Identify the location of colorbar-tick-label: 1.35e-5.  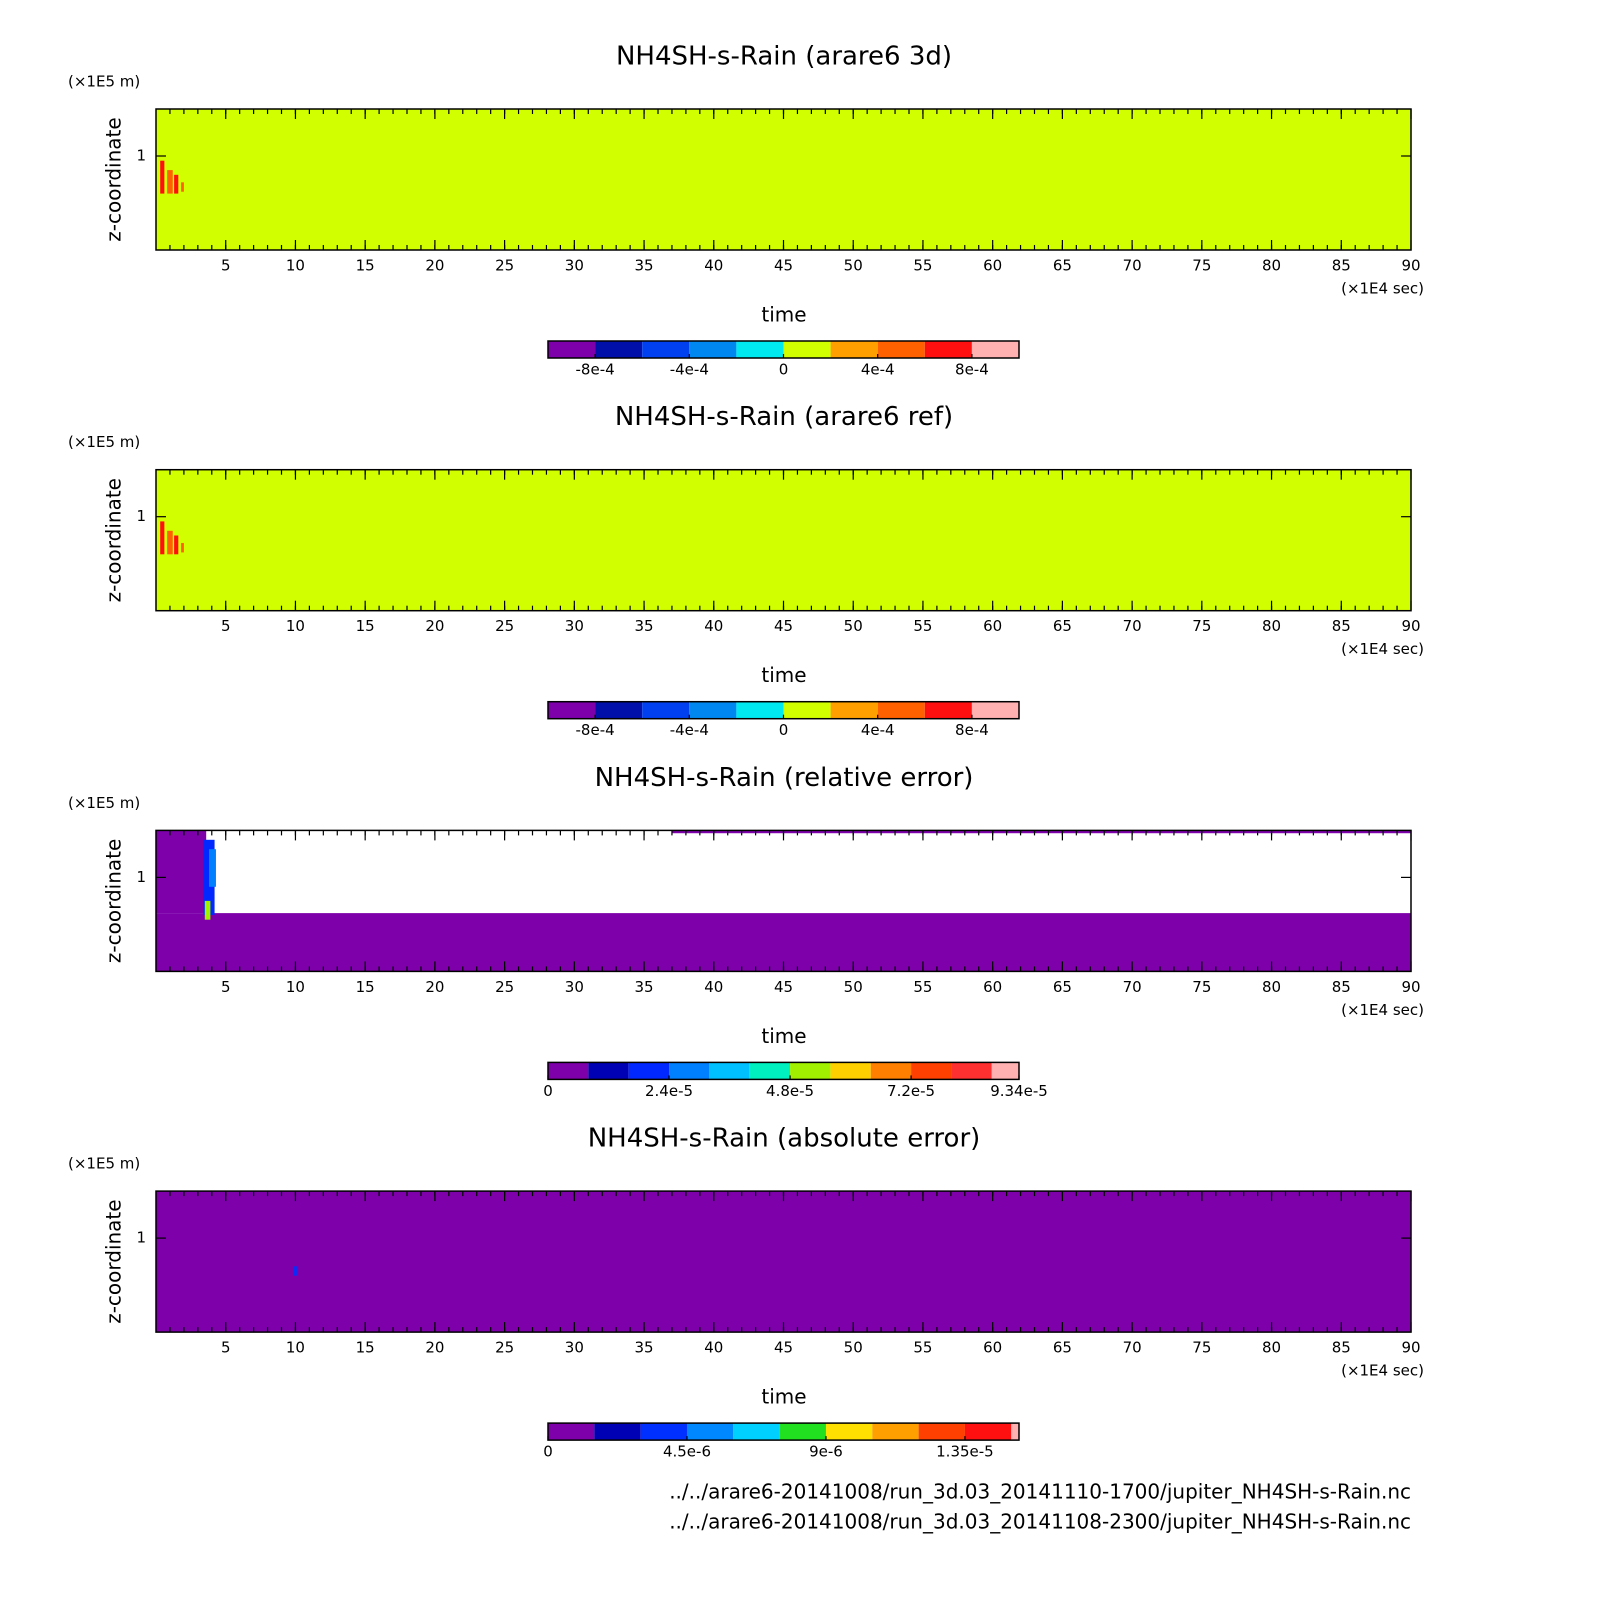
(965, 1452).